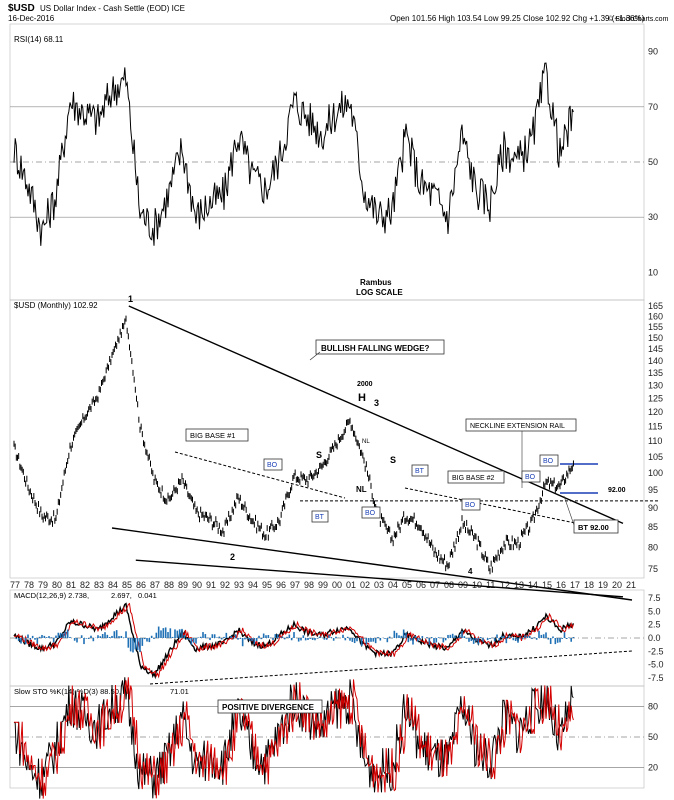 This screenshot has width=674, height=800. I want to click on year-tick-95: 95, so click(267, 585).